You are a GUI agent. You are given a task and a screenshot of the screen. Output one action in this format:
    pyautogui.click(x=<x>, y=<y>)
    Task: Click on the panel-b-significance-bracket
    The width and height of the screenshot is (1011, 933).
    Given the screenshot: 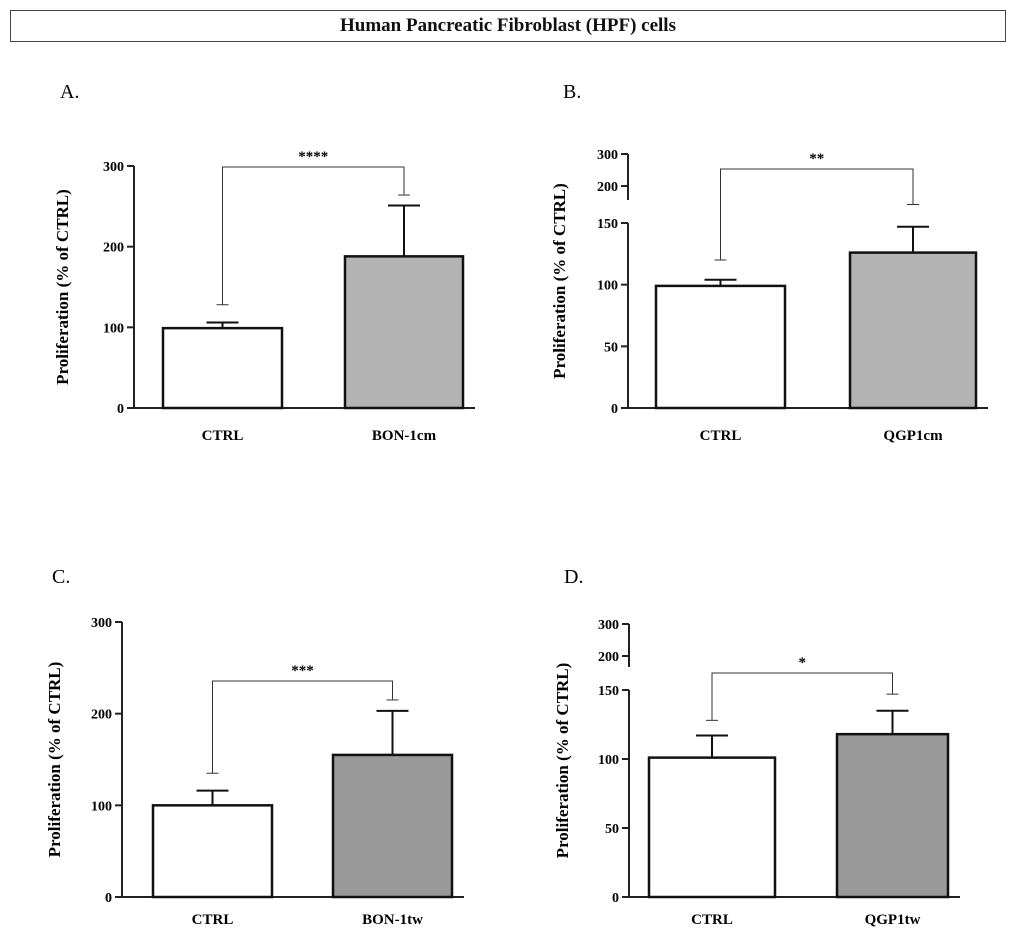 What is the action you would take?
    pyautogui.click(x=817, y=214)
    